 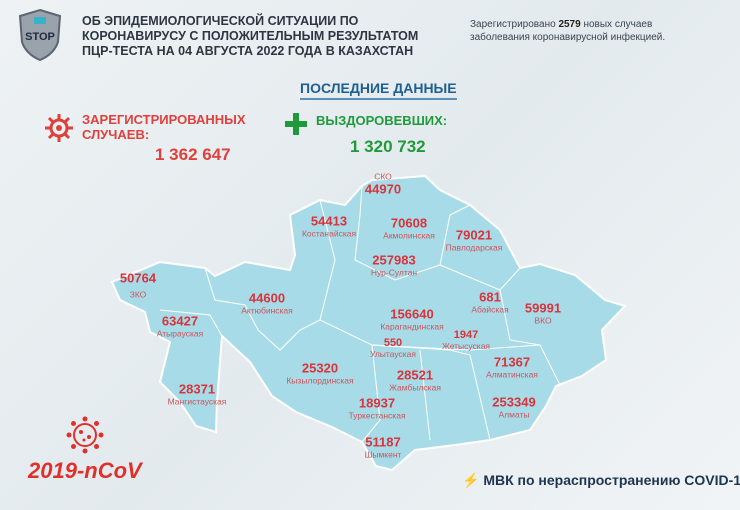 I want to click on region-mangistau: 28371 Мангистауская, so click(x=197, y=394).